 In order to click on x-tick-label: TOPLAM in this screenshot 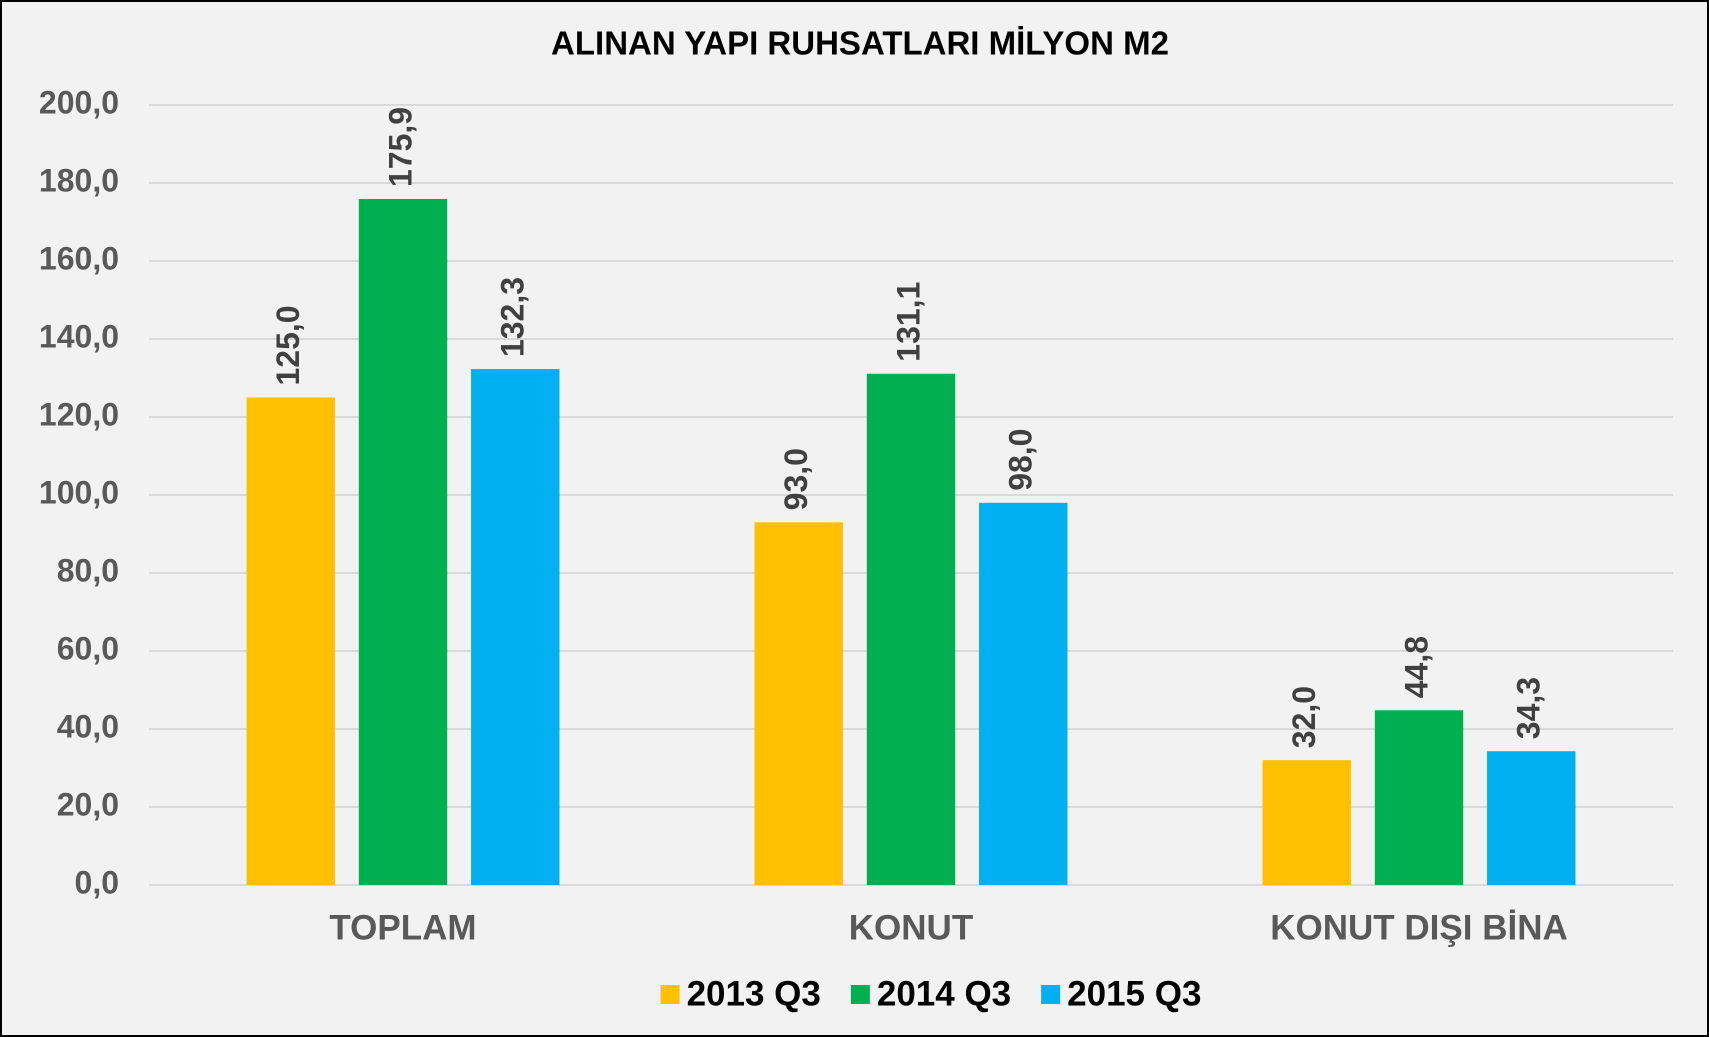, I will do `click(402, 927)`.